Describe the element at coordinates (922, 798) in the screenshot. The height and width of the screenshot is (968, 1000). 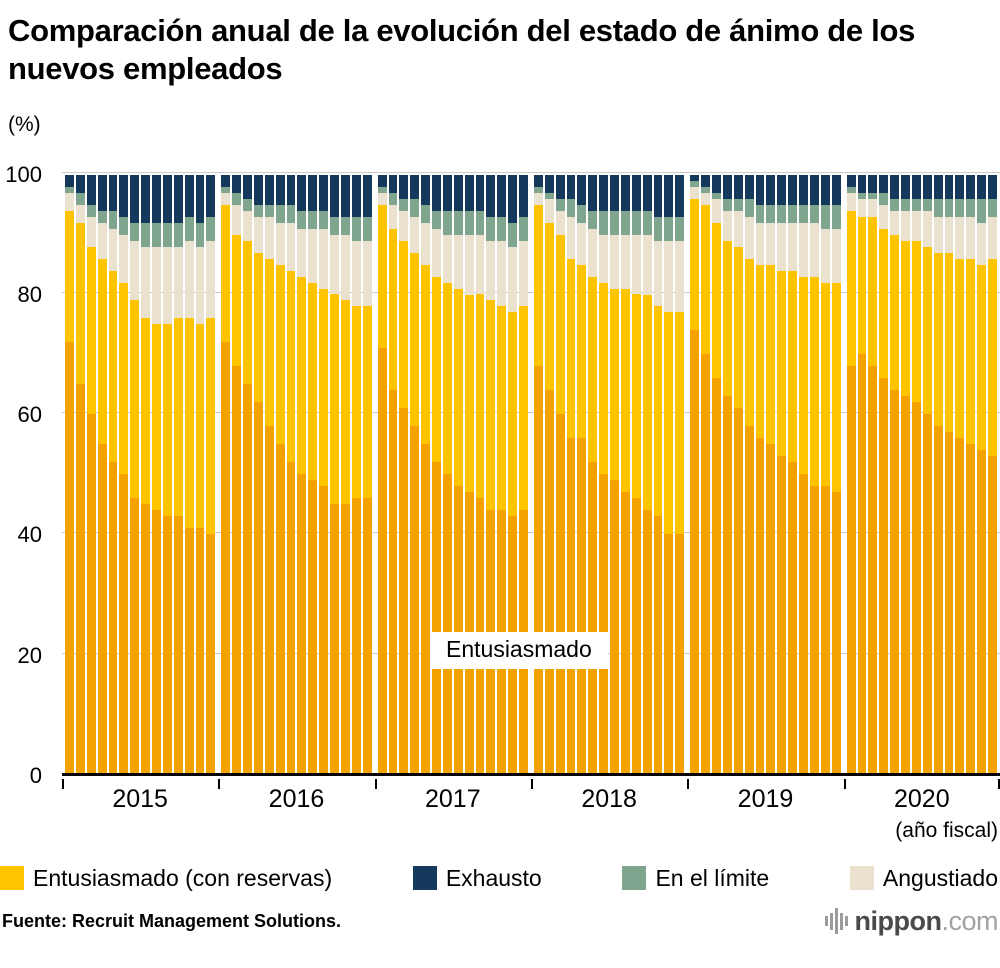
I see `x-tick-label: 2020` at that location.